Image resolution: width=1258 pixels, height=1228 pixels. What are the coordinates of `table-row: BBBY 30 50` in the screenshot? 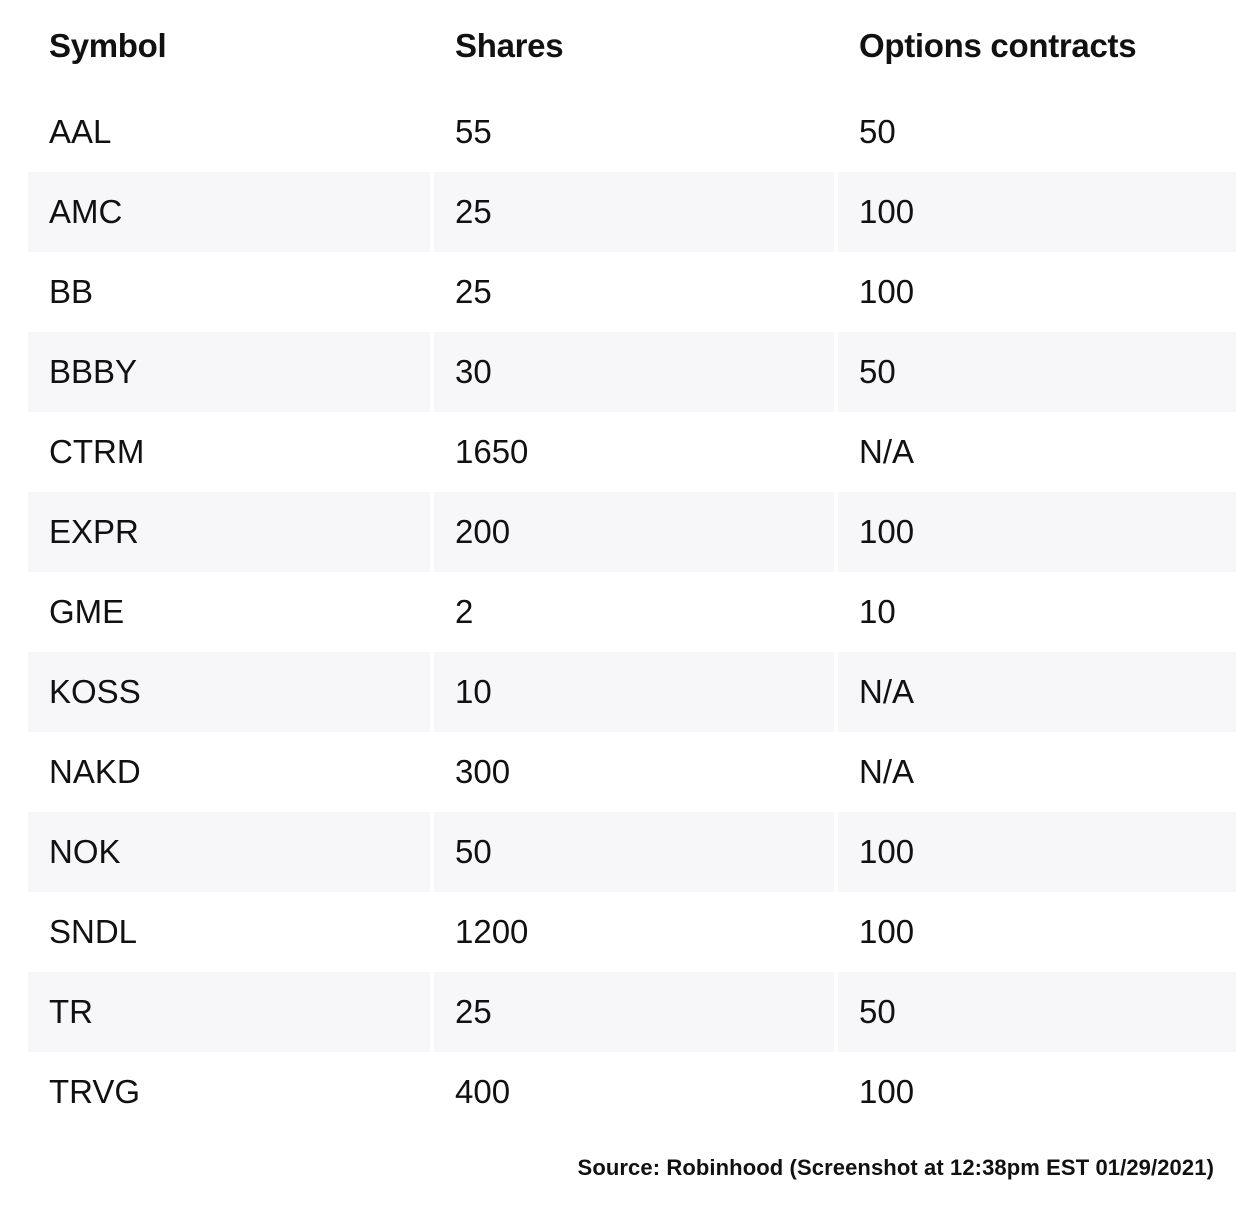 It's located at (632, 372).